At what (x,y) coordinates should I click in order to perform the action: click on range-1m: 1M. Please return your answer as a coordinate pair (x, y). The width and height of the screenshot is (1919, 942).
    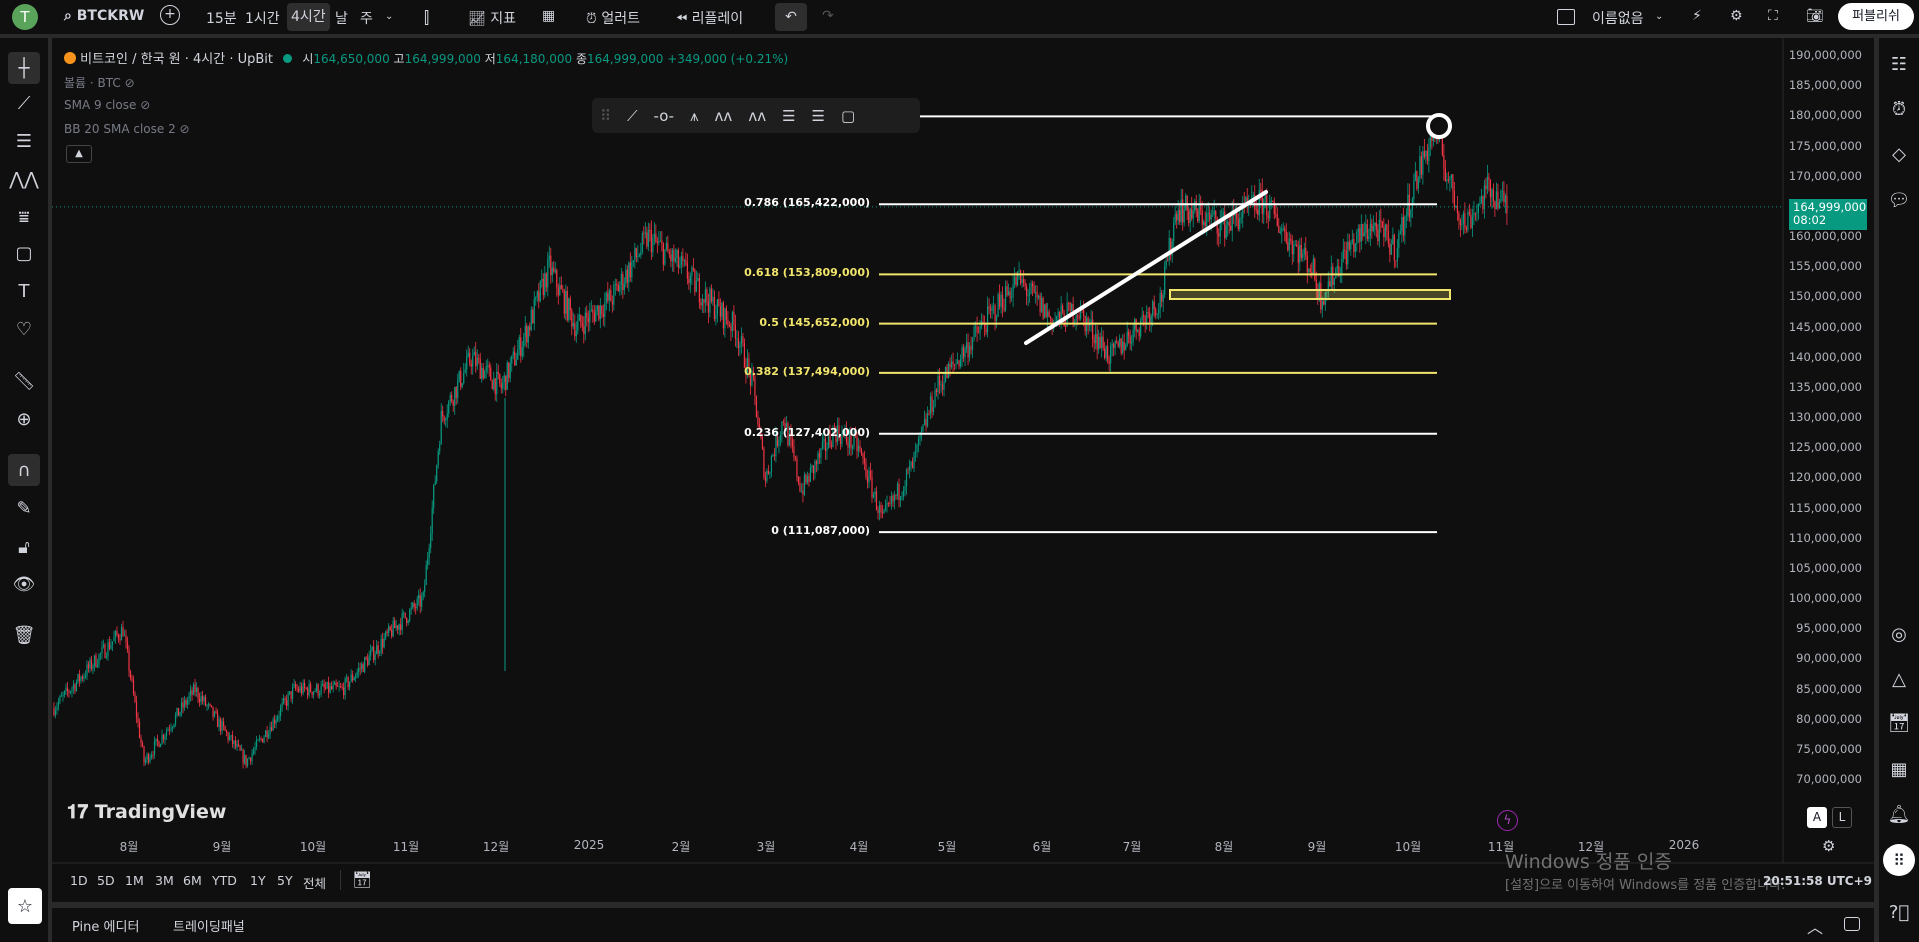
    Looking at the image, I should click on (134, 880).